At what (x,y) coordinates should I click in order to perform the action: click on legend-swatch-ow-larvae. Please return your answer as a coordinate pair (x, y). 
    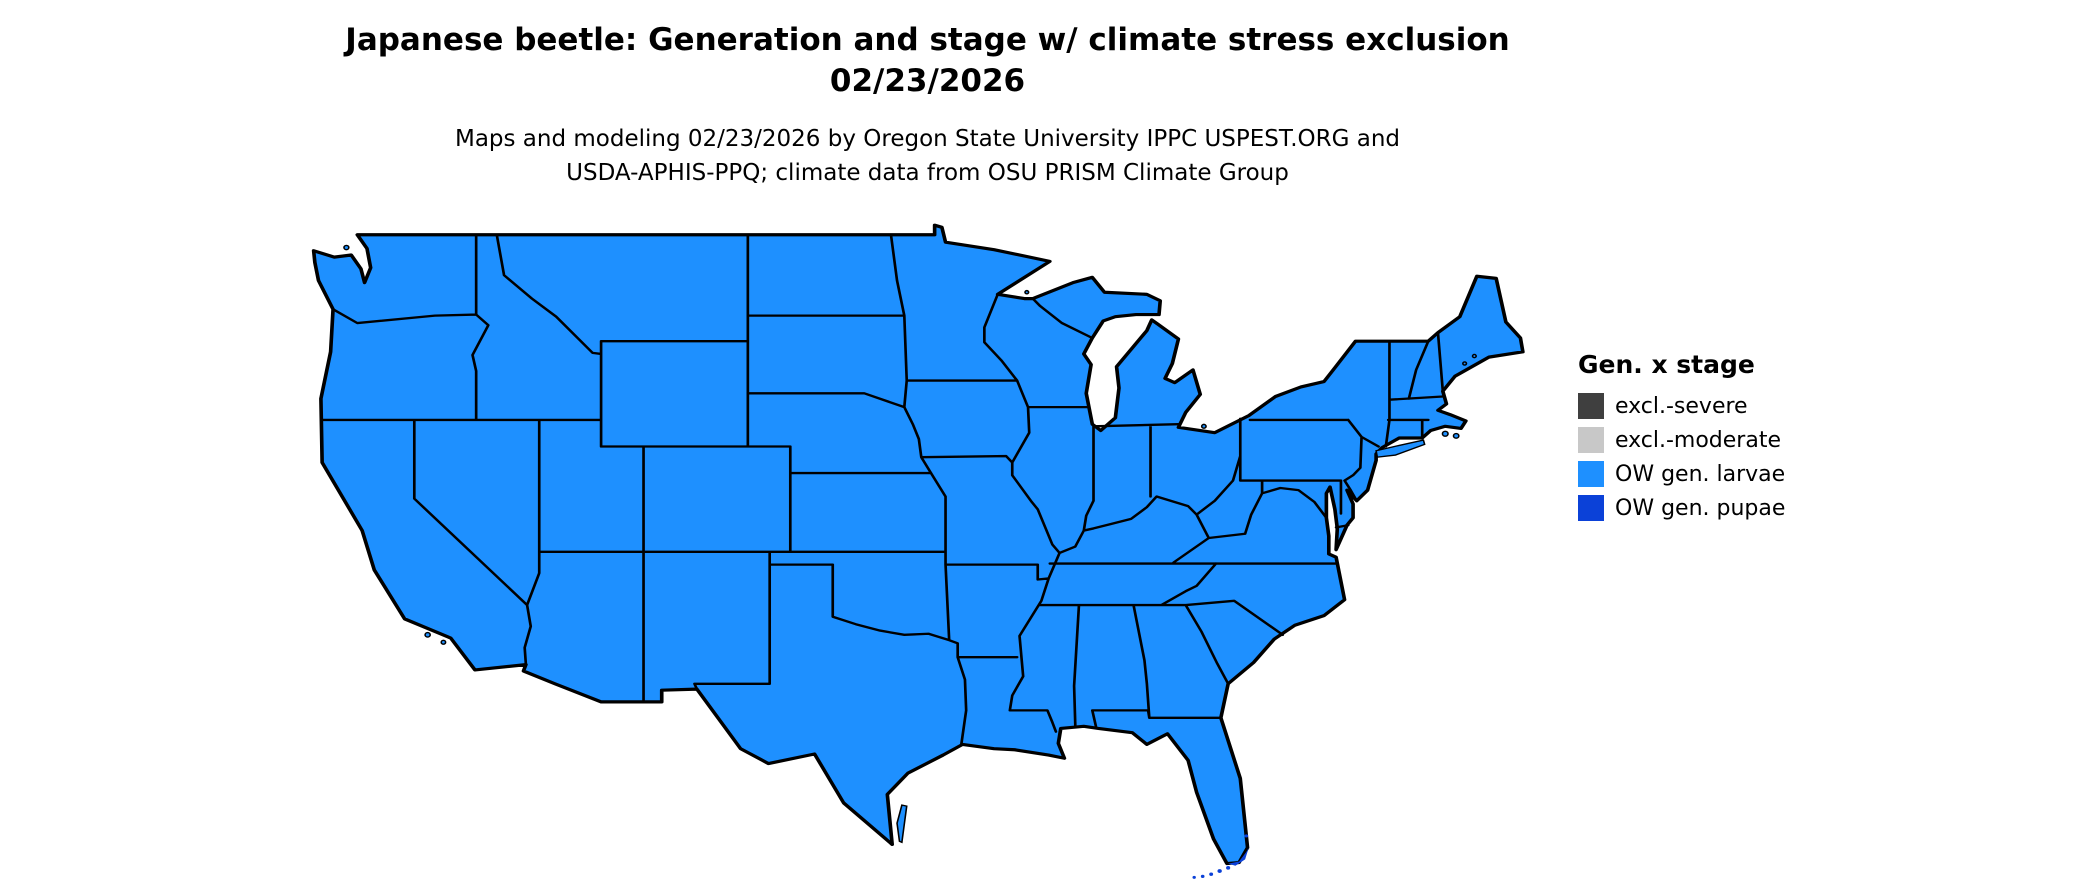
    Looking at the image, I should click on (1591, 474).